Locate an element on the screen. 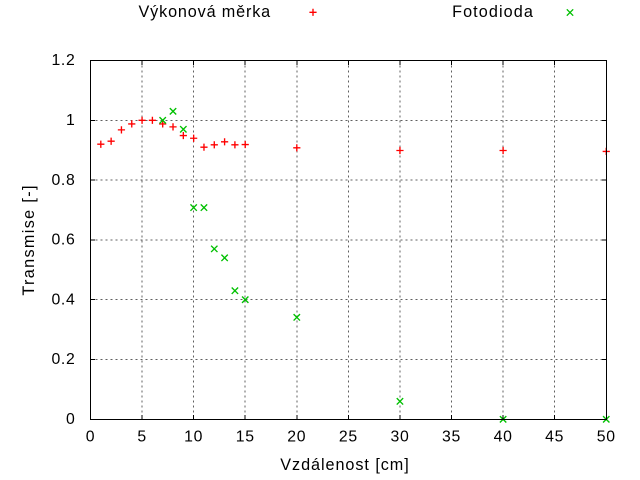  svg-text: 0.6 is located at coordinates (63, 240).